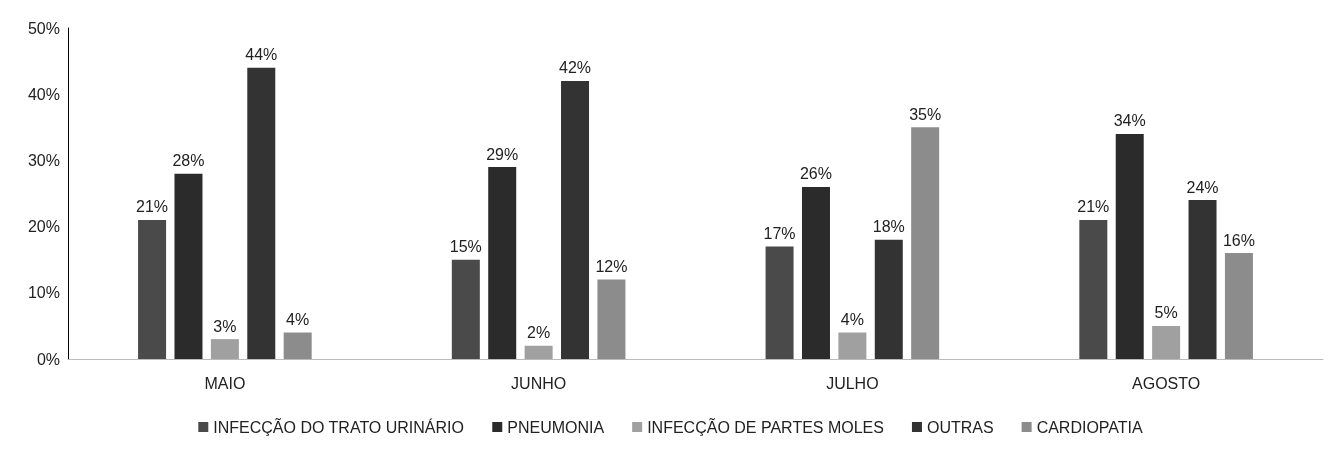 The image size is (1341, 452). I want to click on data-label: 12%, so click(611, 267).